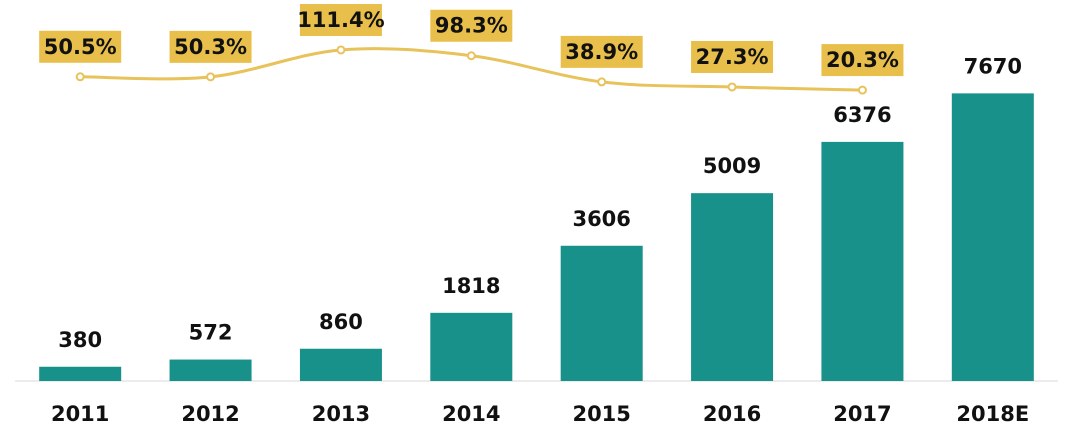 This screenshot has width=1072, height=440. Describe the element at coordinates (601, 414) in the screenshot. I see `x-tick-label: 2015` at that location.